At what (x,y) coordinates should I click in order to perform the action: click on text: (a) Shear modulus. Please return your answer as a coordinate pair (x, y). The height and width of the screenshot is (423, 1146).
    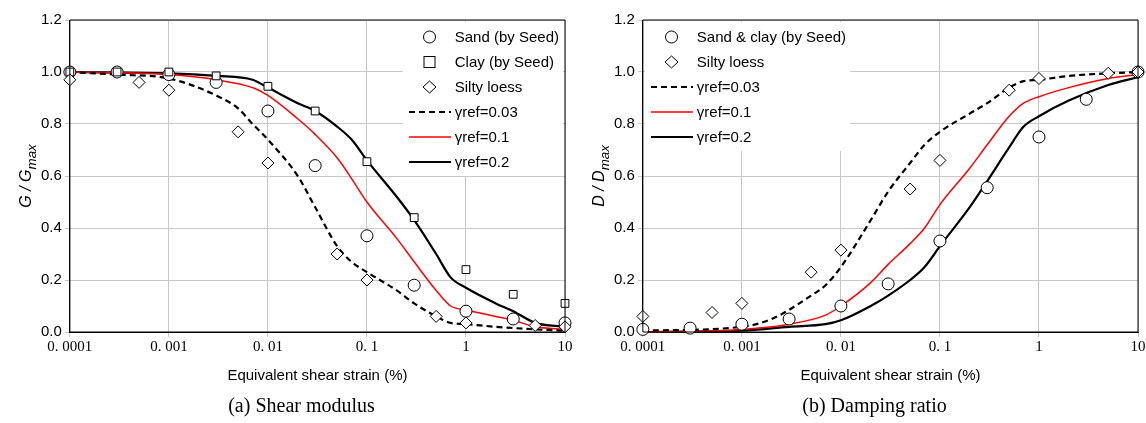
    Looking at the image, I should click on (302, 406).